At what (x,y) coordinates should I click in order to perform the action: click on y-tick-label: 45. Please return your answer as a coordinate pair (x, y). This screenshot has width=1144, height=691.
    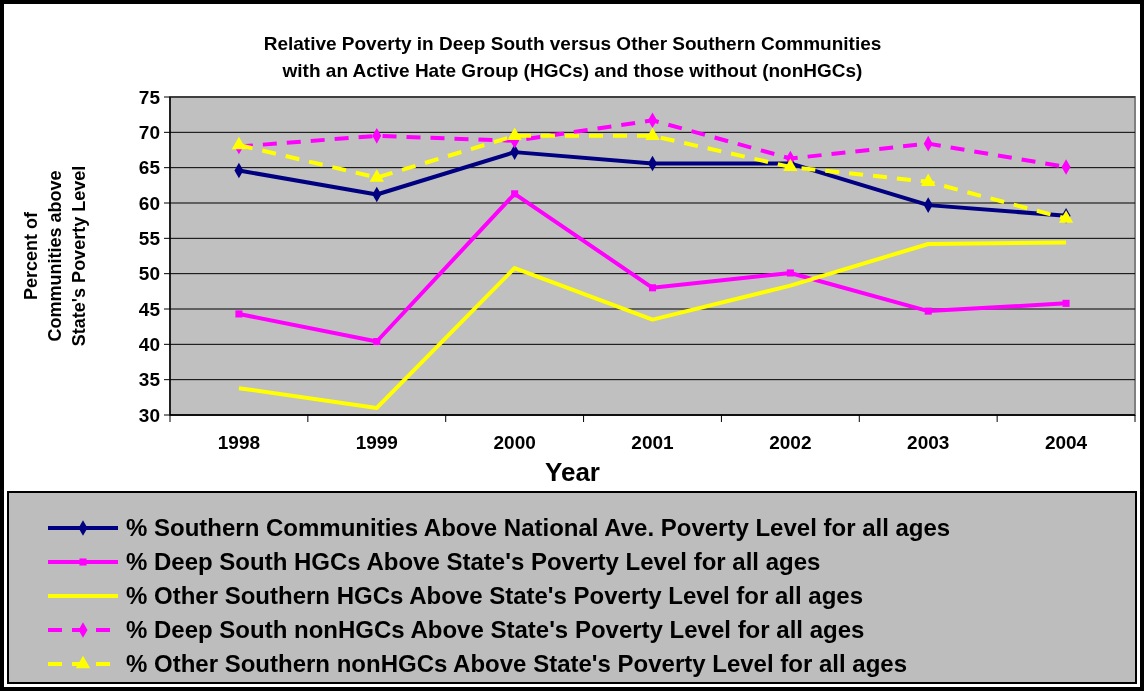
    Looking at the image, I should click on (149, 309).